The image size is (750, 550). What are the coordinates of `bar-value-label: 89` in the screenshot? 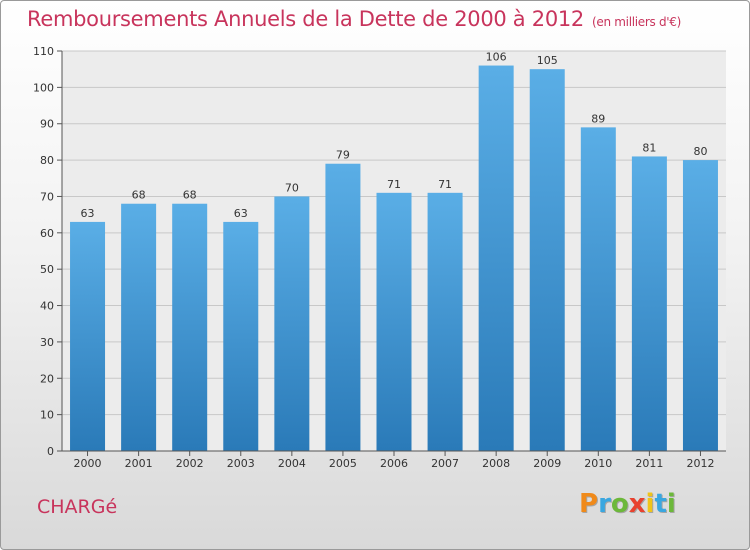 It's located at (598, 118).